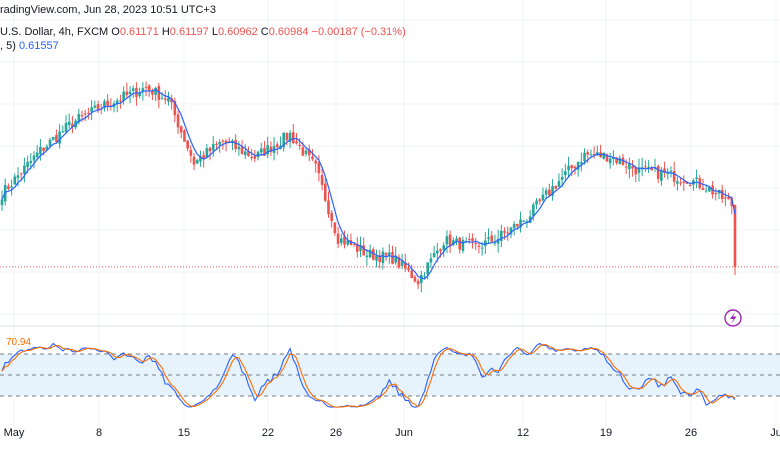 This screenshot has height=475, width=780. Describe the element at coordinates (775, 433) in the screenshot. I see `x-tick-label: Ju` at that location.